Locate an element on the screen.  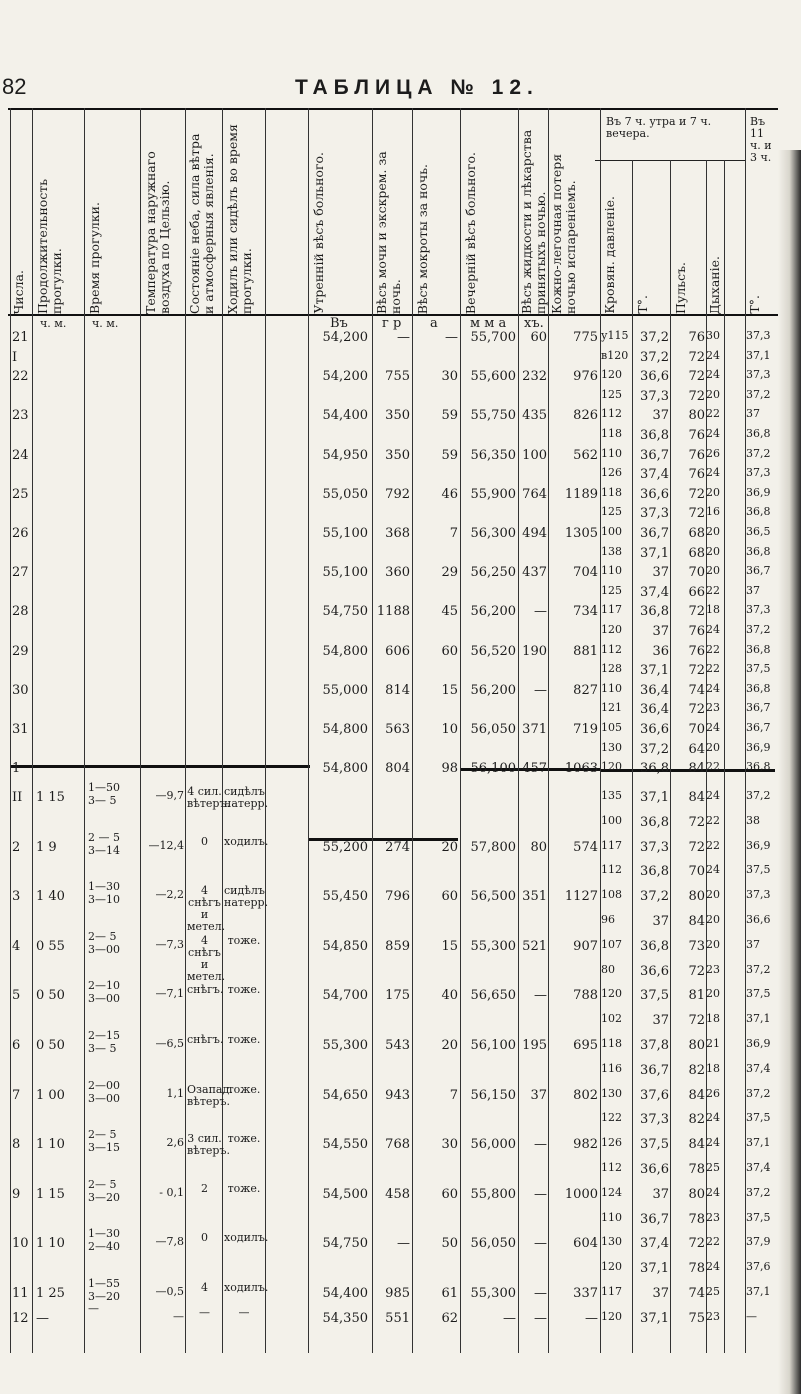
temp2-cell: 36,8 is located at coordinates (758, 688).